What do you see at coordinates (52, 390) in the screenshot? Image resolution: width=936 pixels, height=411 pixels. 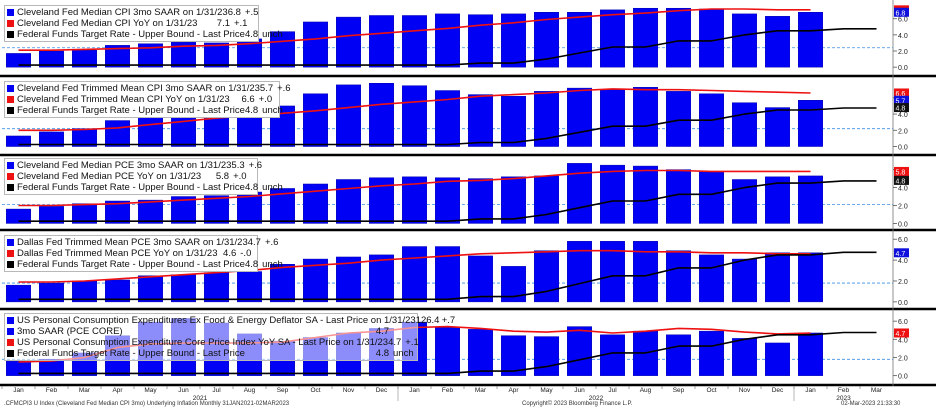 I see `x-tick-label: Feb` at bounding box center [52, 390].